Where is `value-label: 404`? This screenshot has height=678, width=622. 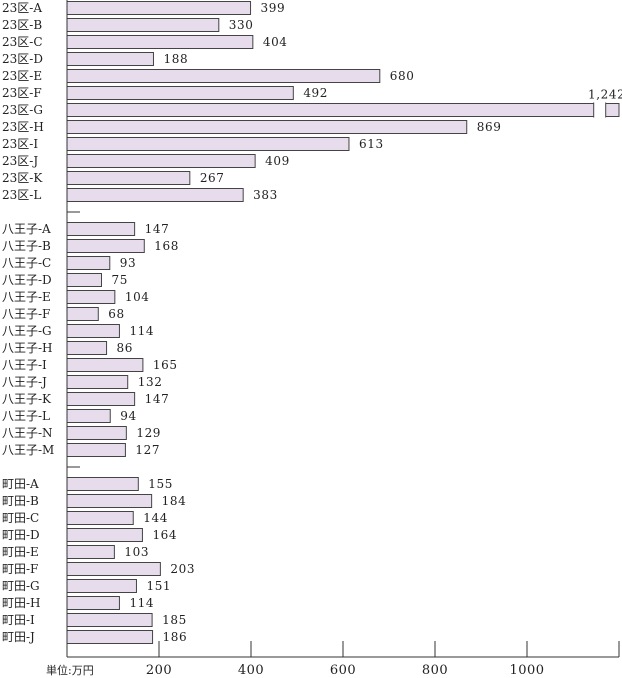
value-label: 404 is located at coordinates (275, 42).